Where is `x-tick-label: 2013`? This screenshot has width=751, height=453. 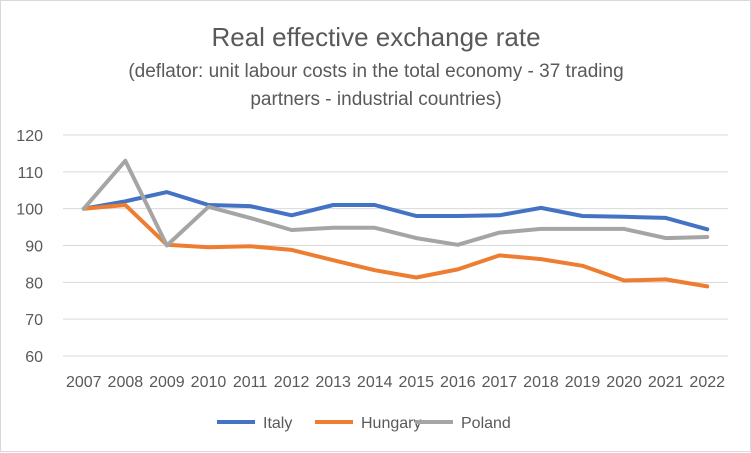
x-tick-label: 2013 is located at coordinates (333, 382).